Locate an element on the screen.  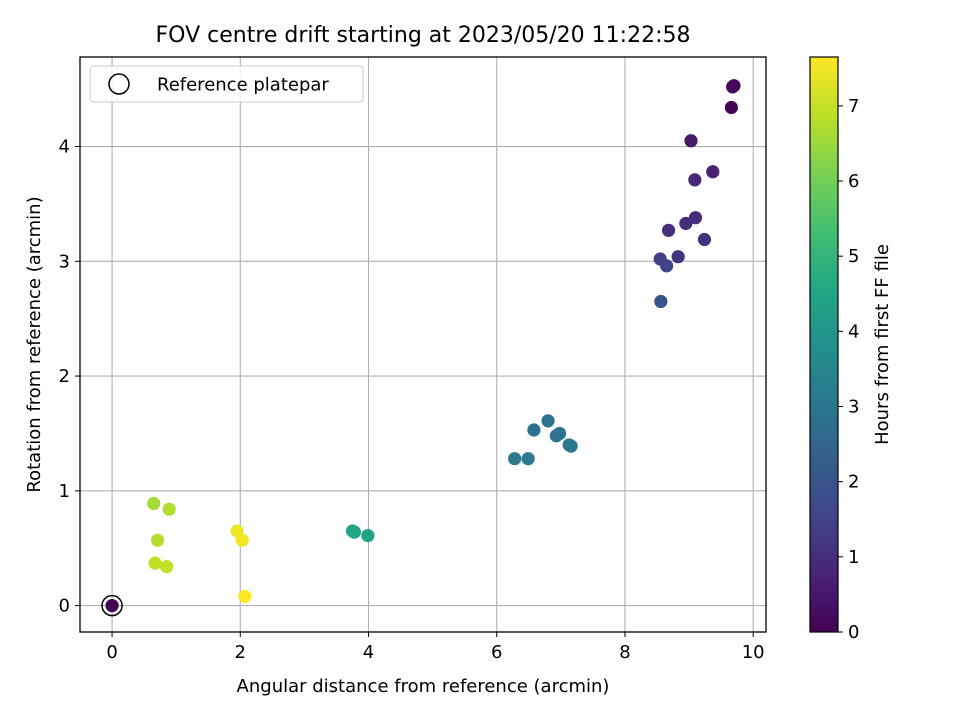
x-axis-ticks: 0 2 4 6 8 10 is located at coordinates (435, 647).